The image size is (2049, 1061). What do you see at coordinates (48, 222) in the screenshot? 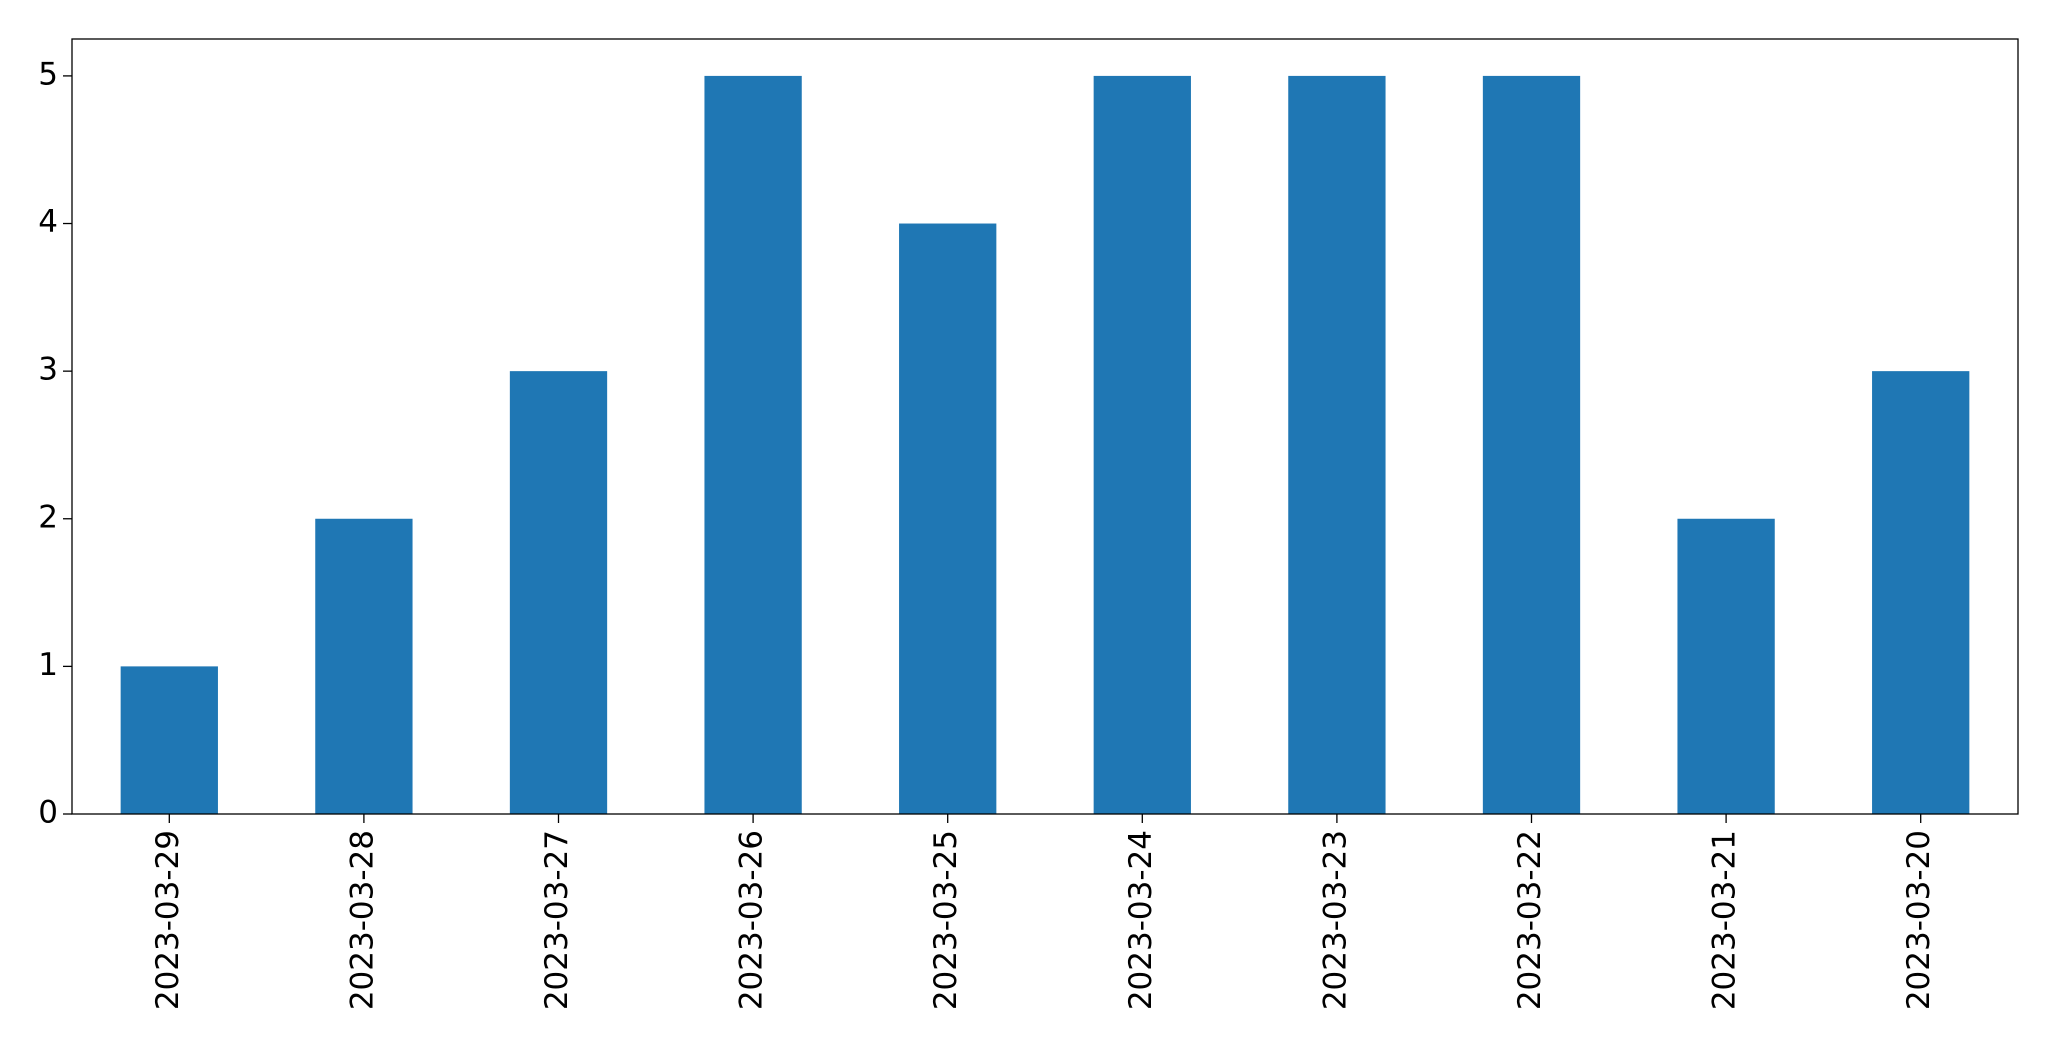
I see `y-tick-label: 4` at bounding box center [48, 222].